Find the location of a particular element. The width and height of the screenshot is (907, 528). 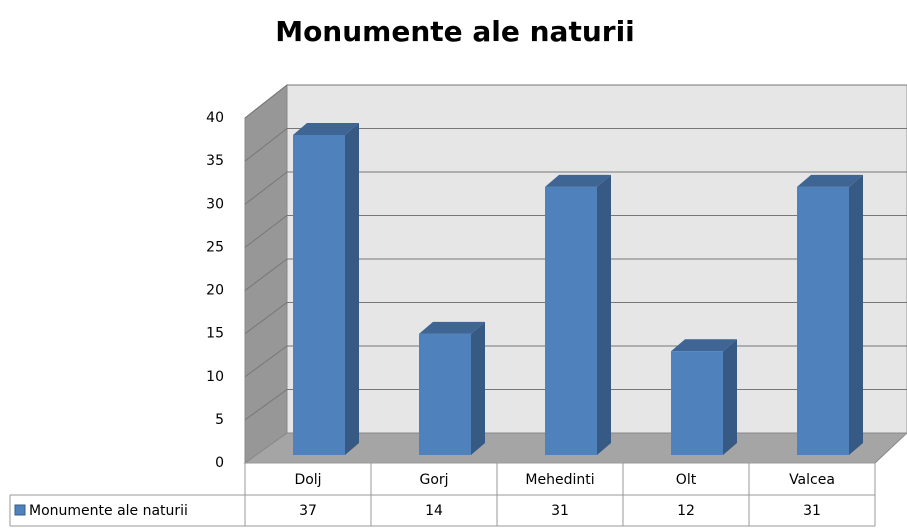

y-tick-label: 0 is located at coordinates (219, 463).